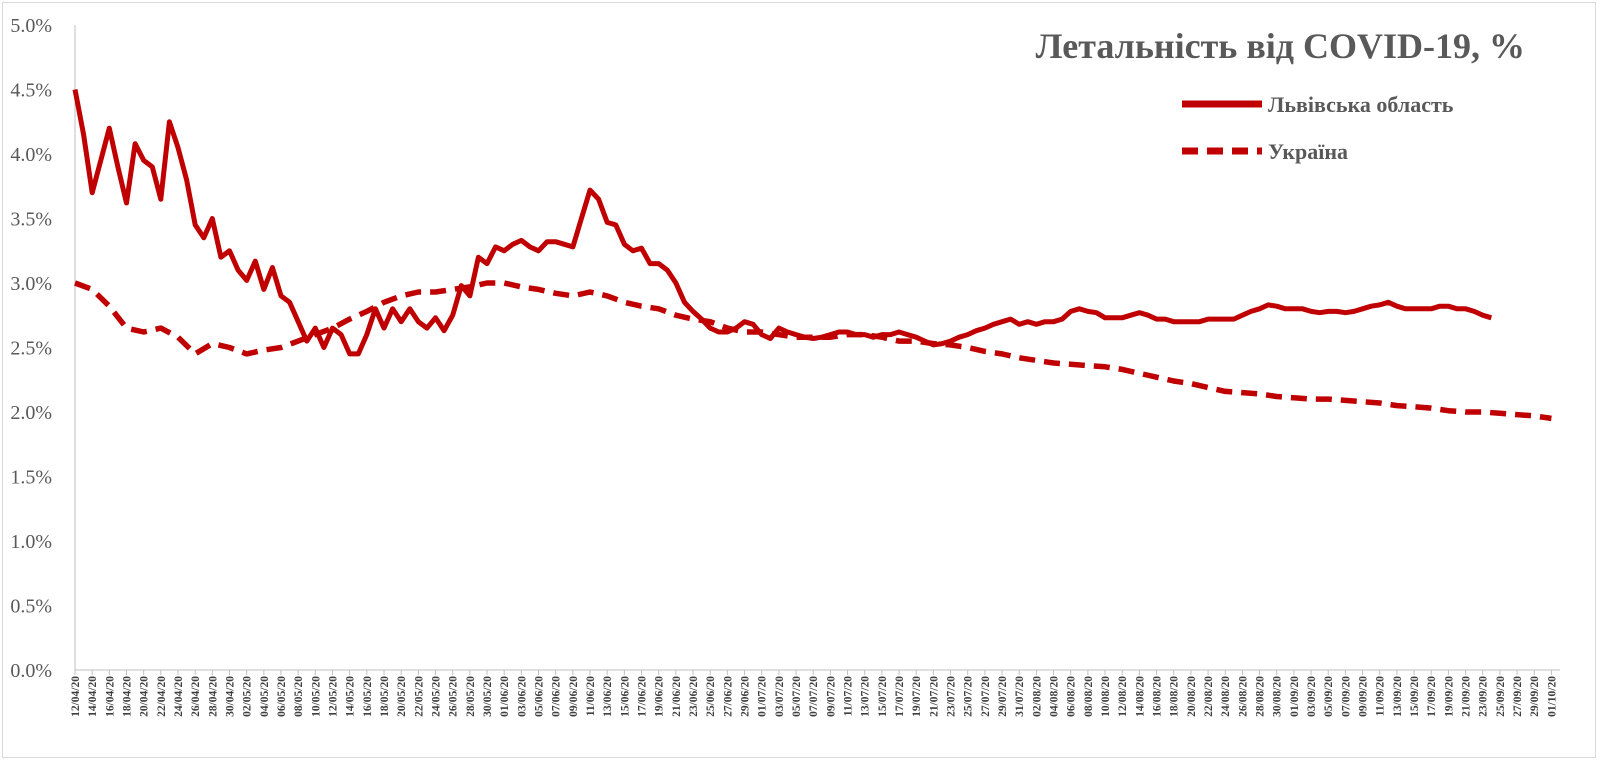  I want to click on y-tick-label: 0.0%, so click(31, 671).